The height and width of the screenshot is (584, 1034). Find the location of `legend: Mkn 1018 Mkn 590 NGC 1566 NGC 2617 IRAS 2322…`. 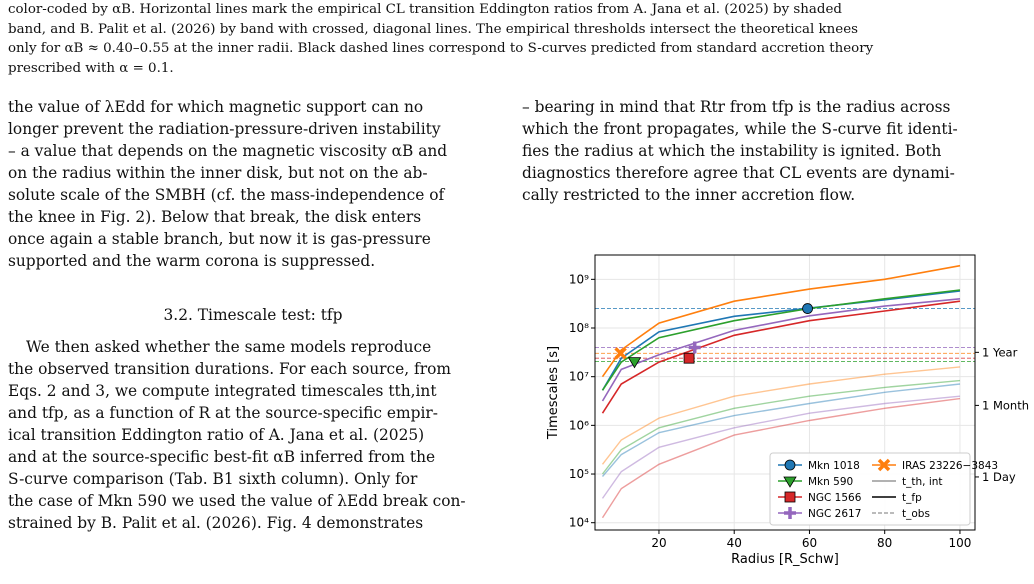

legend: Mkn 1018 Mkn 590 NGC 1566 NGC 2617 IRAS 2322… is located at coordinates (883, 489).